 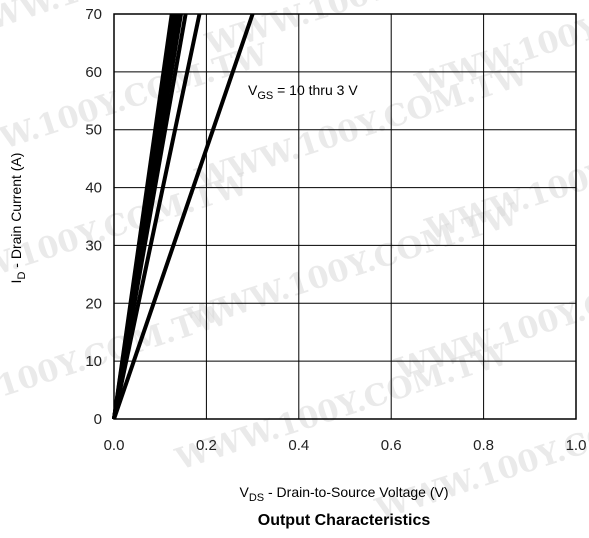 What do you see at coordinates (98, 419) in the screenshot?
I see `y-tick-label: 0` at bounding box center [98, 419].